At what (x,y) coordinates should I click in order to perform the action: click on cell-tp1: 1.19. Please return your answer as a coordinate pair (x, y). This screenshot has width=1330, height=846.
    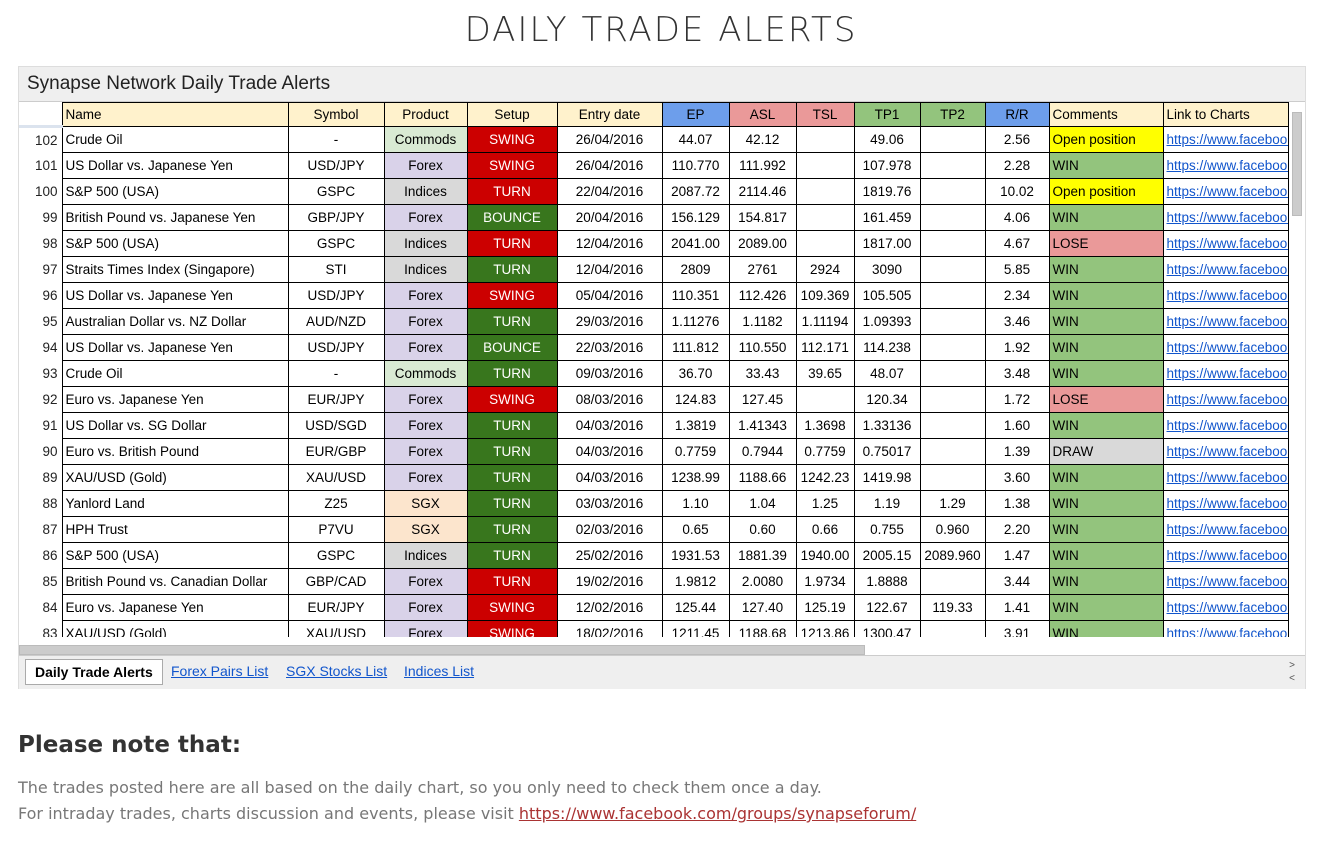
    Looking at the image, I should click on (887, 503).